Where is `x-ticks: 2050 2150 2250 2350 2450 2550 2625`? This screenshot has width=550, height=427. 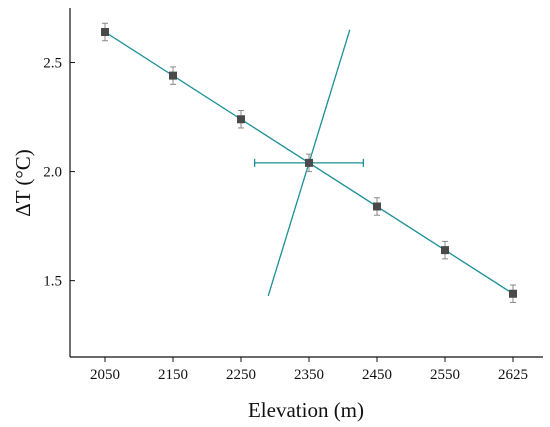
x-ticks: 2050 2150 2250 2350 2450 2550 2625 is located at coordinates (309, 370).